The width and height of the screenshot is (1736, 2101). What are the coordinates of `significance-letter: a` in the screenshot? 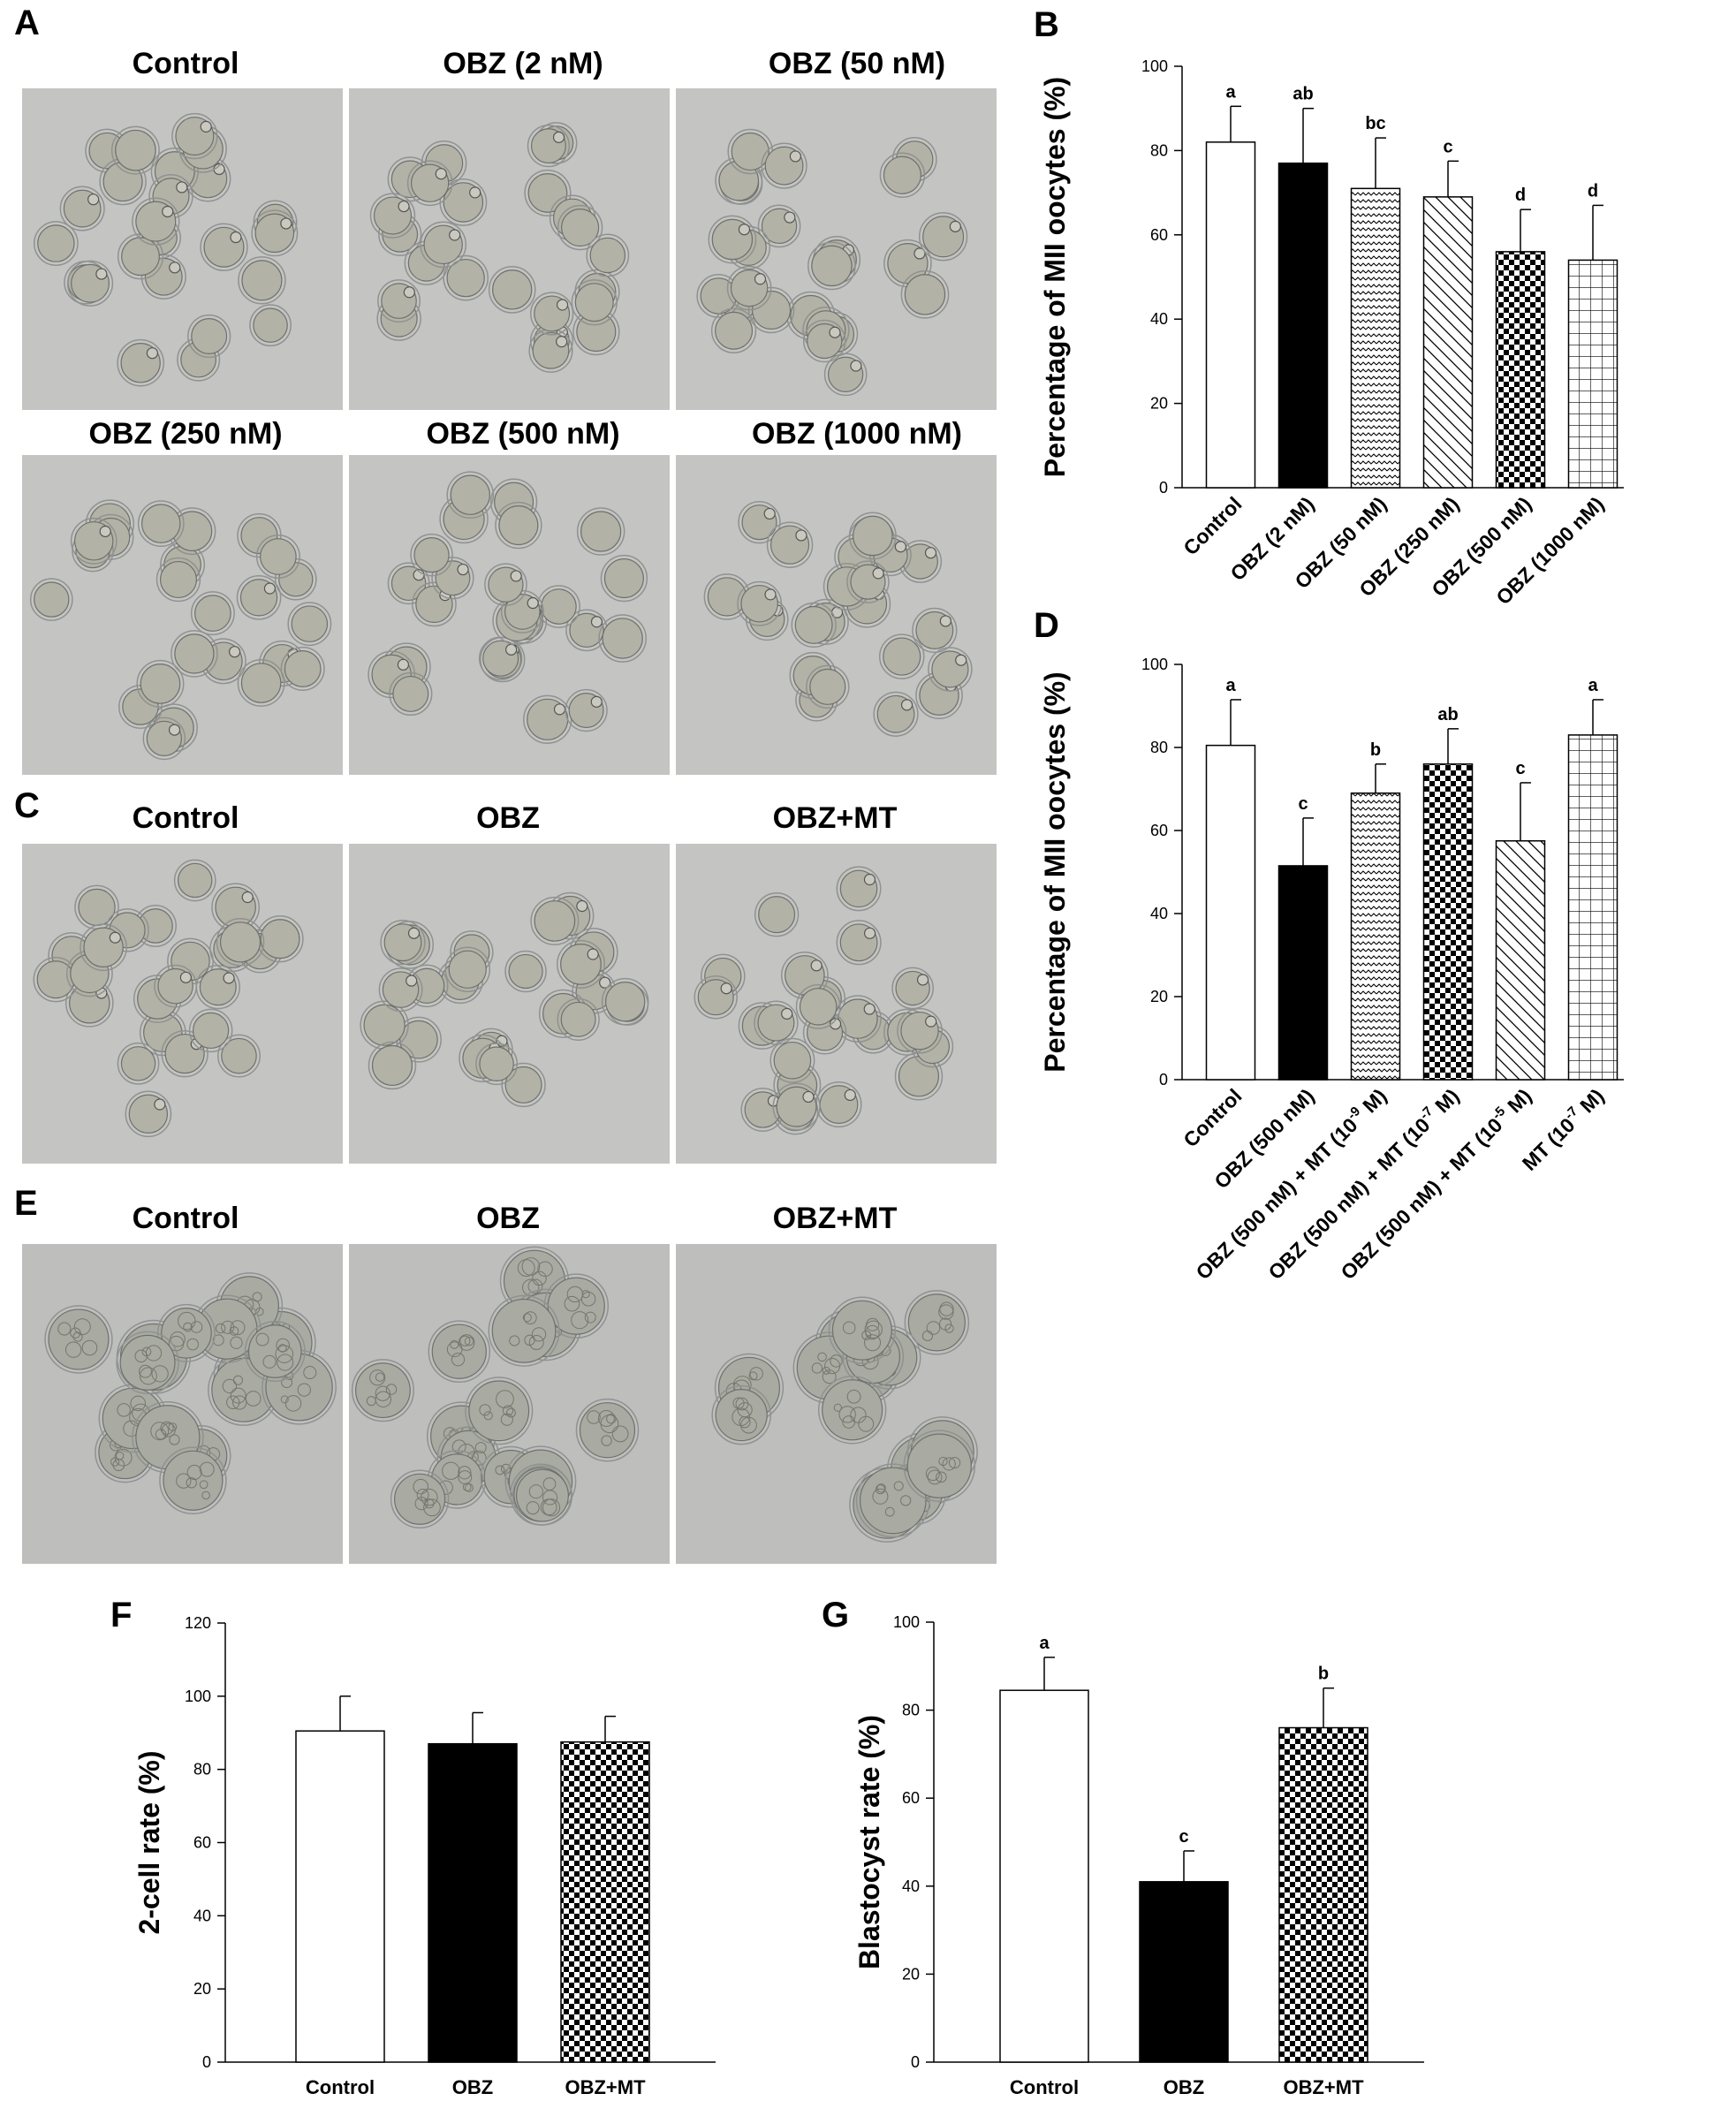 It's located at (1593, 685).